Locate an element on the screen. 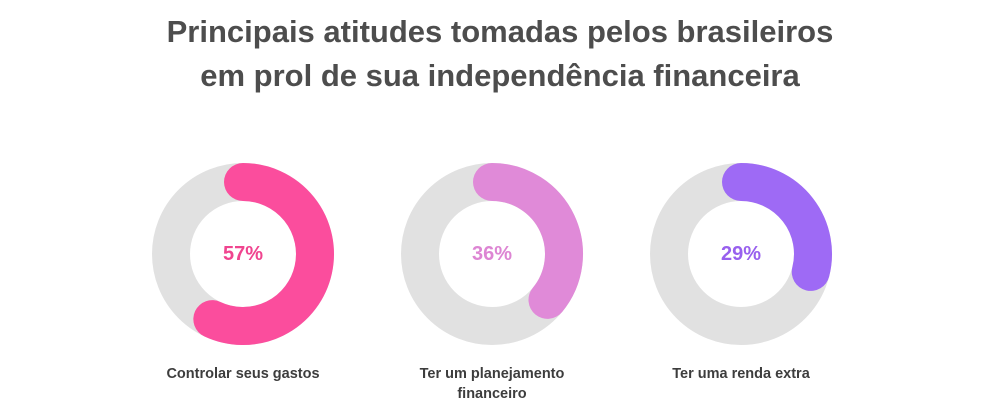 Image resolution: width=1000 pixels, height=410 pixels. category-label: Controlar seus gastos is located at coordinates (243, 374).